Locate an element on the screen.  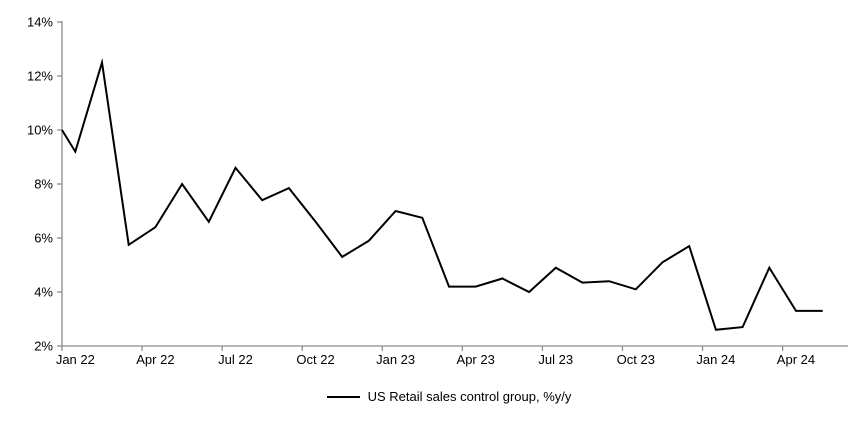
x-tick-label: Oct 23 is located at coordinates (636, 359).